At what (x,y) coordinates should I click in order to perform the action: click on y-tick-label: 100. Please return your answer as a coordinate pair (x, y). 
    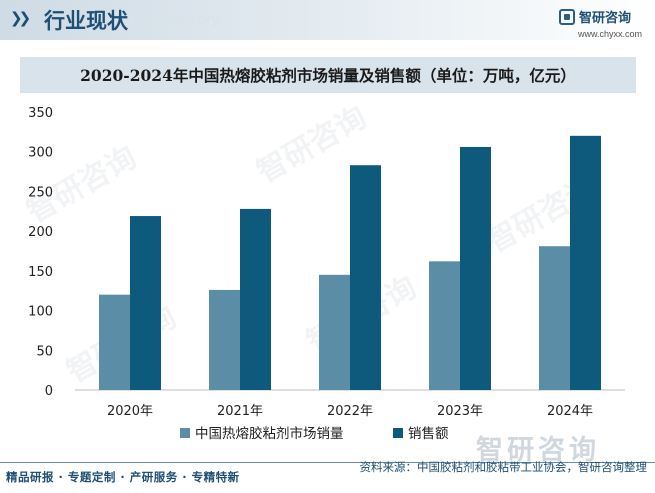
    Looking at the image, I should click on (40, 312).